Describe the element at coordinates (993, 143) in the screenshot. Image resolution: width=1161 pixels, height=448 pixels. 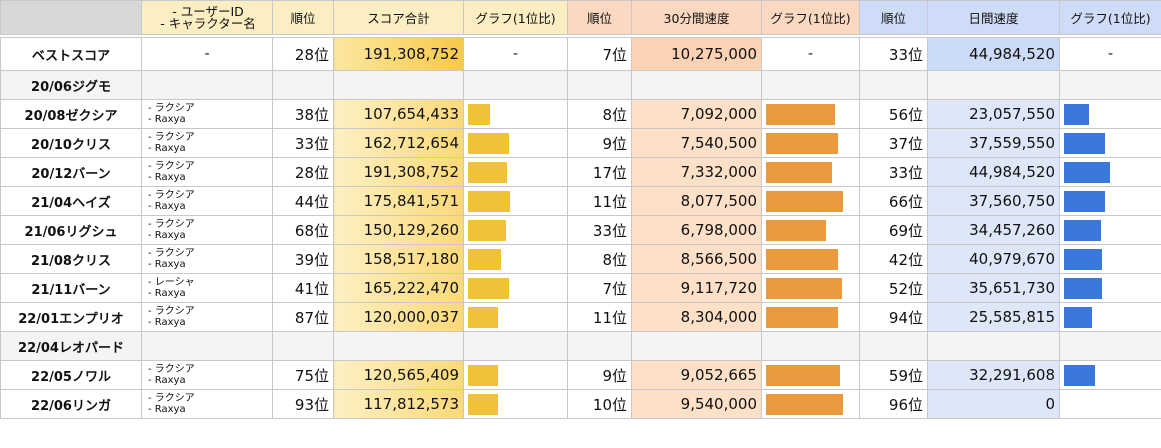
I see `daily-value: 37,559,550` at that location.